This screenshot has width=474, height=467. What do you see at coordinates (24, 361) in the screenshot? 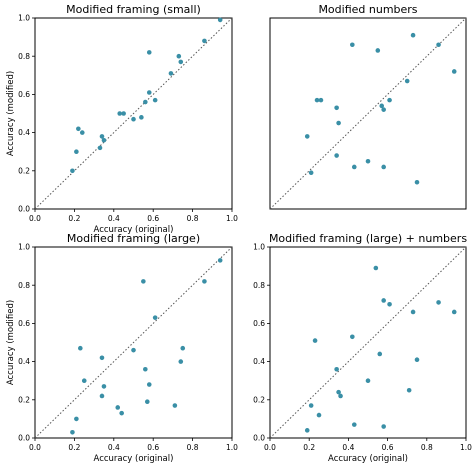
I see `y-tick-label: 0.4` at bounding box center [24, 361].